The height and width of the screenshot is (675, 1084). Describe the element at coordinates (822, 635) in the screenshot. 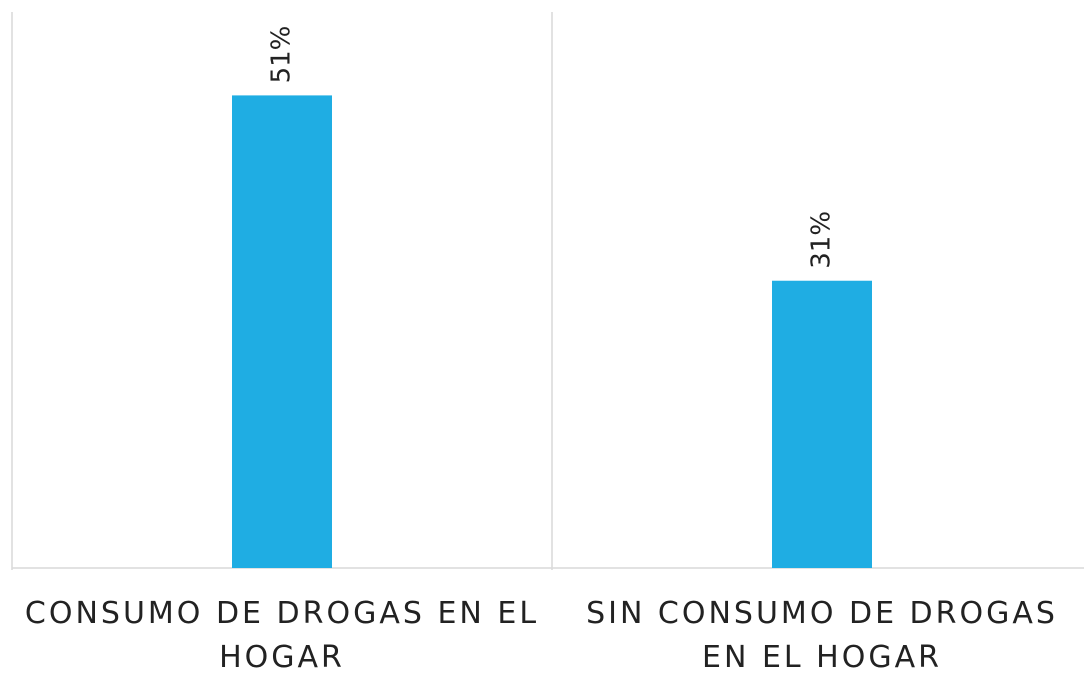

I see `x-tick-label: SIN CONSUMO DE DROGAS EN EL HOGAR` at that location.